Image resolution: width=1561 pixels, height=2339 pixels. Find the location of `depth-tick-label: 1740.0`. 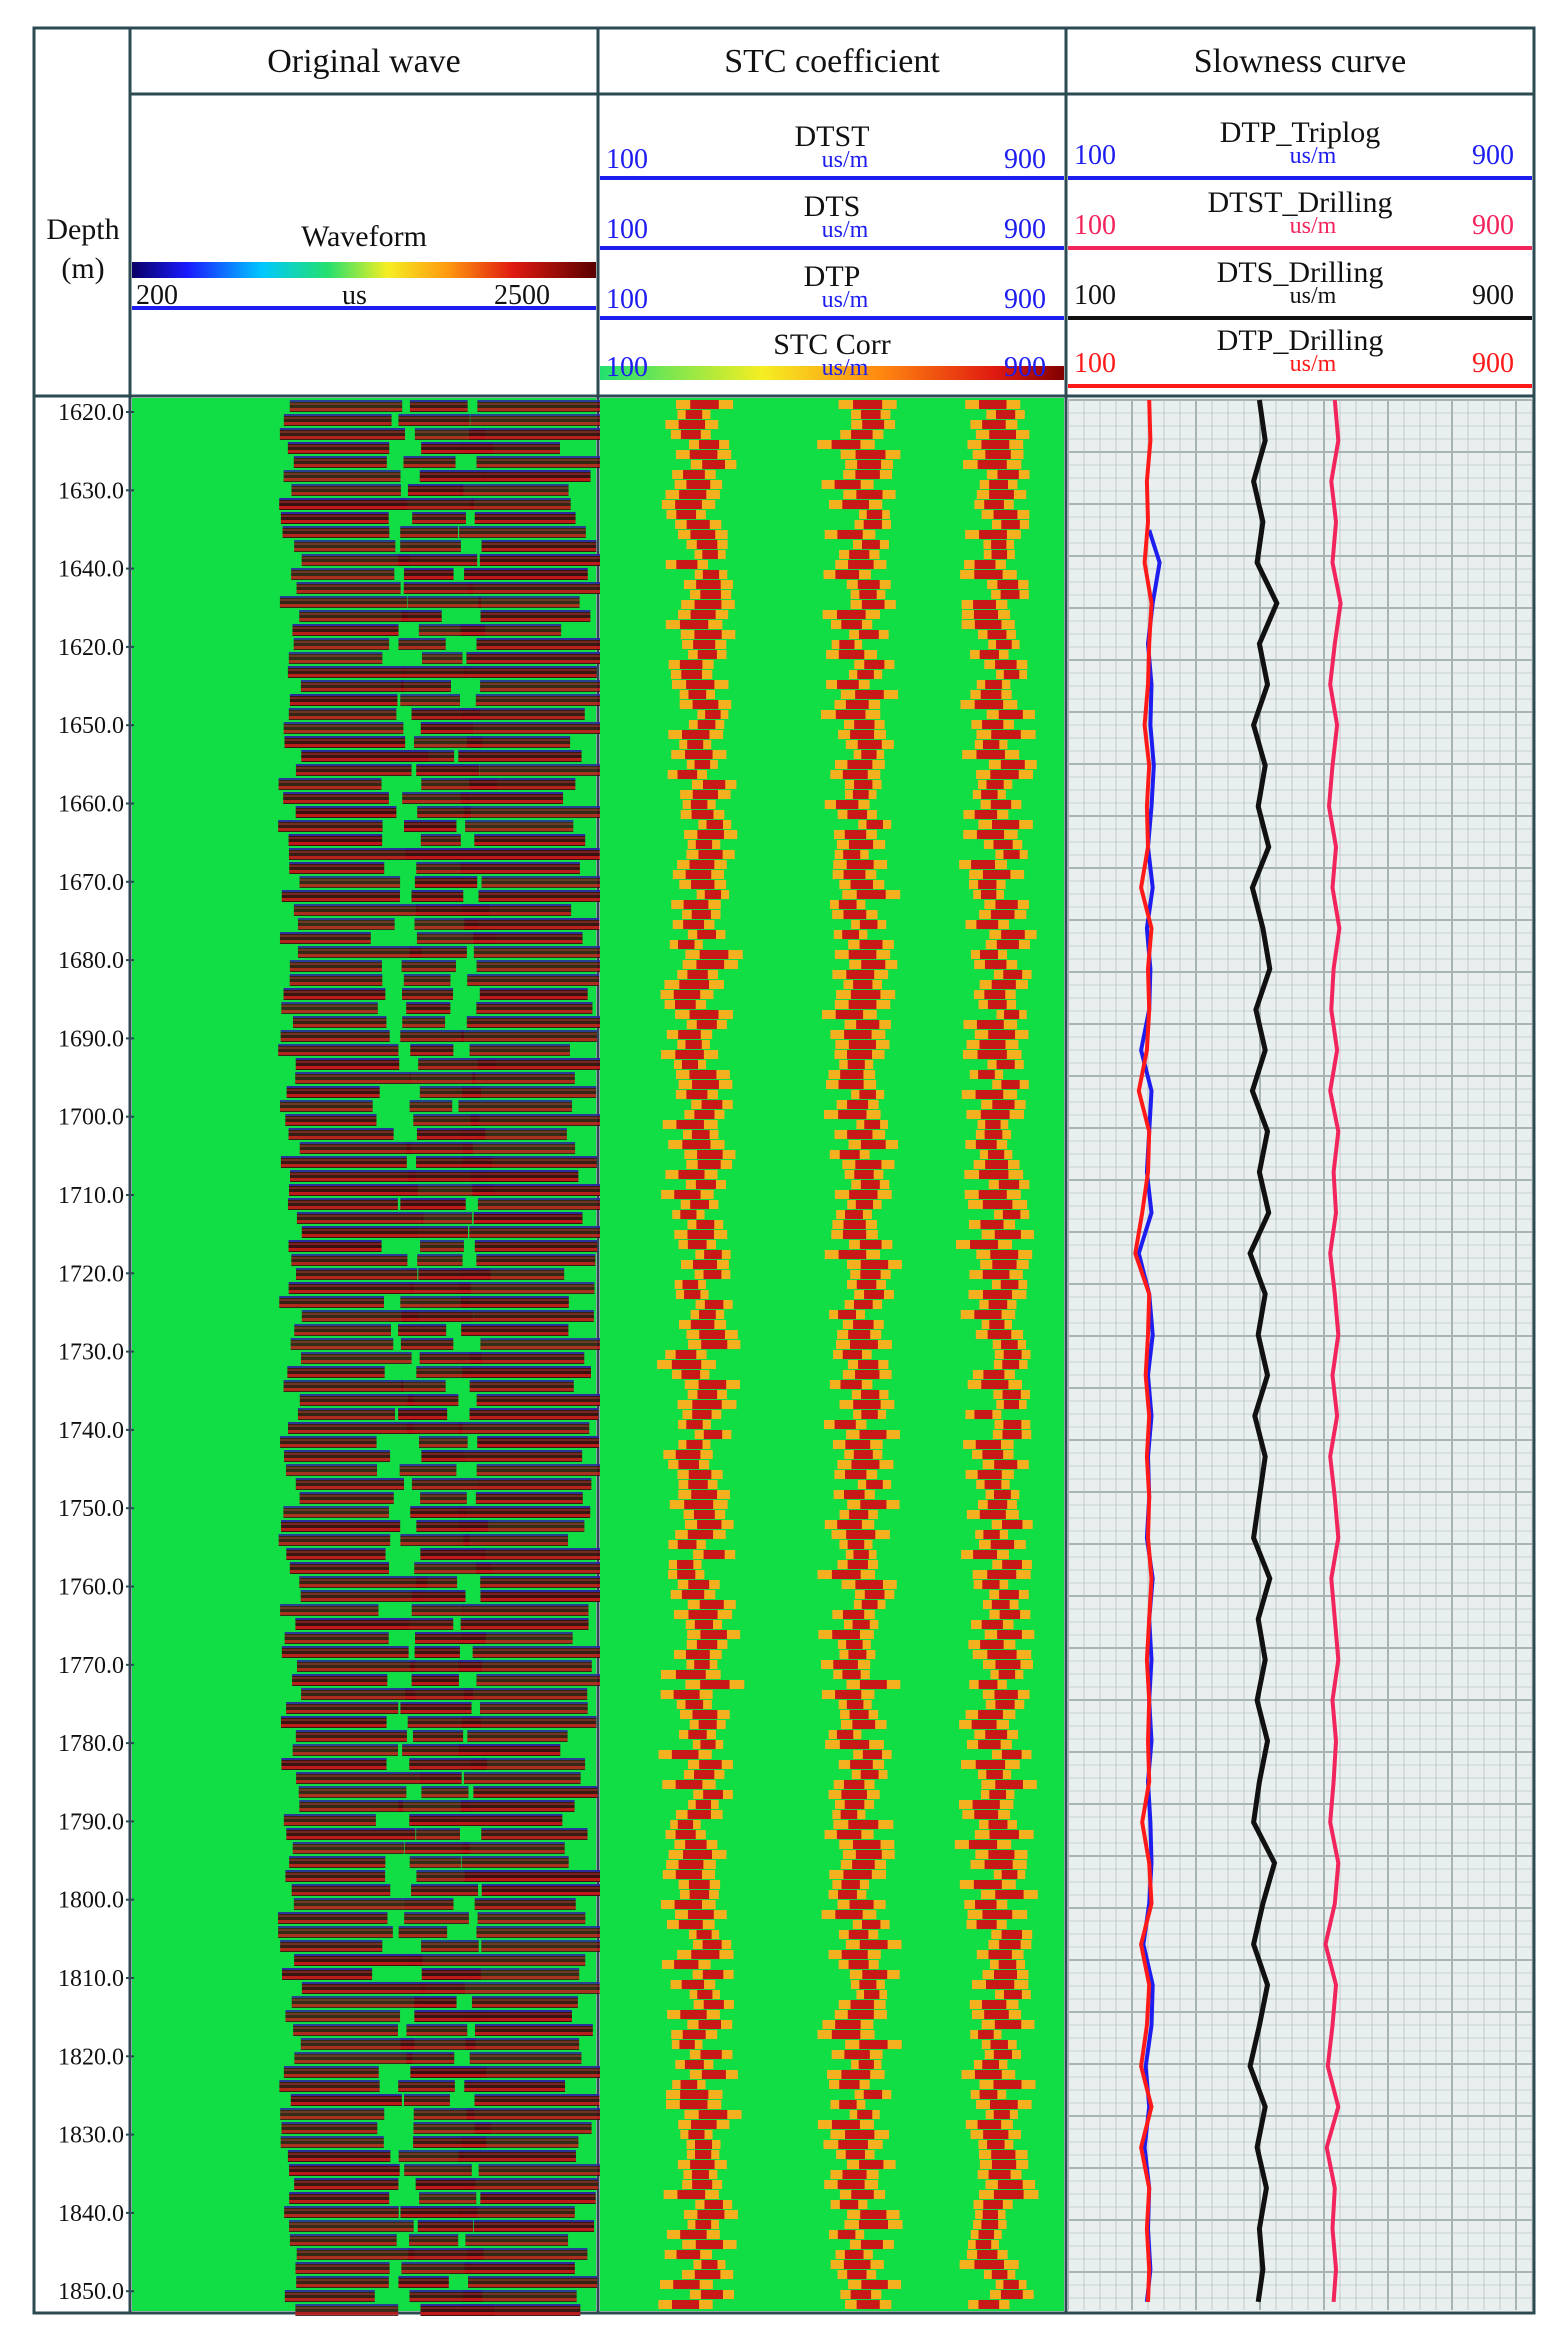

depth-tick-label: 1740.0 is located at coordinates (91, 1431).